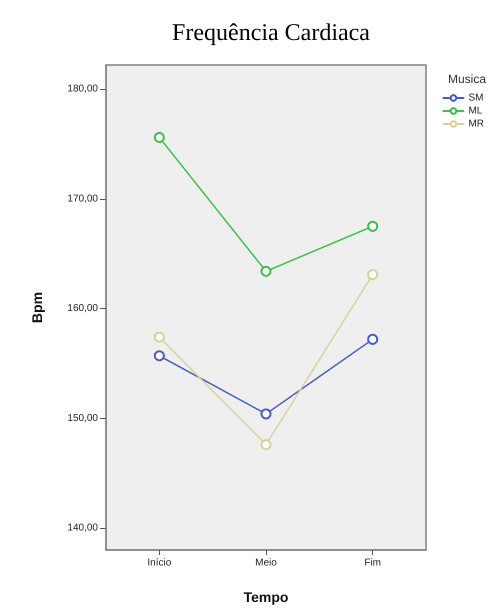 The height and width of the screenshot is (614, 493). Describe the element at coordinates (82, 418) in the screenshot. I see `y-tick-label: 150,00` at that location.